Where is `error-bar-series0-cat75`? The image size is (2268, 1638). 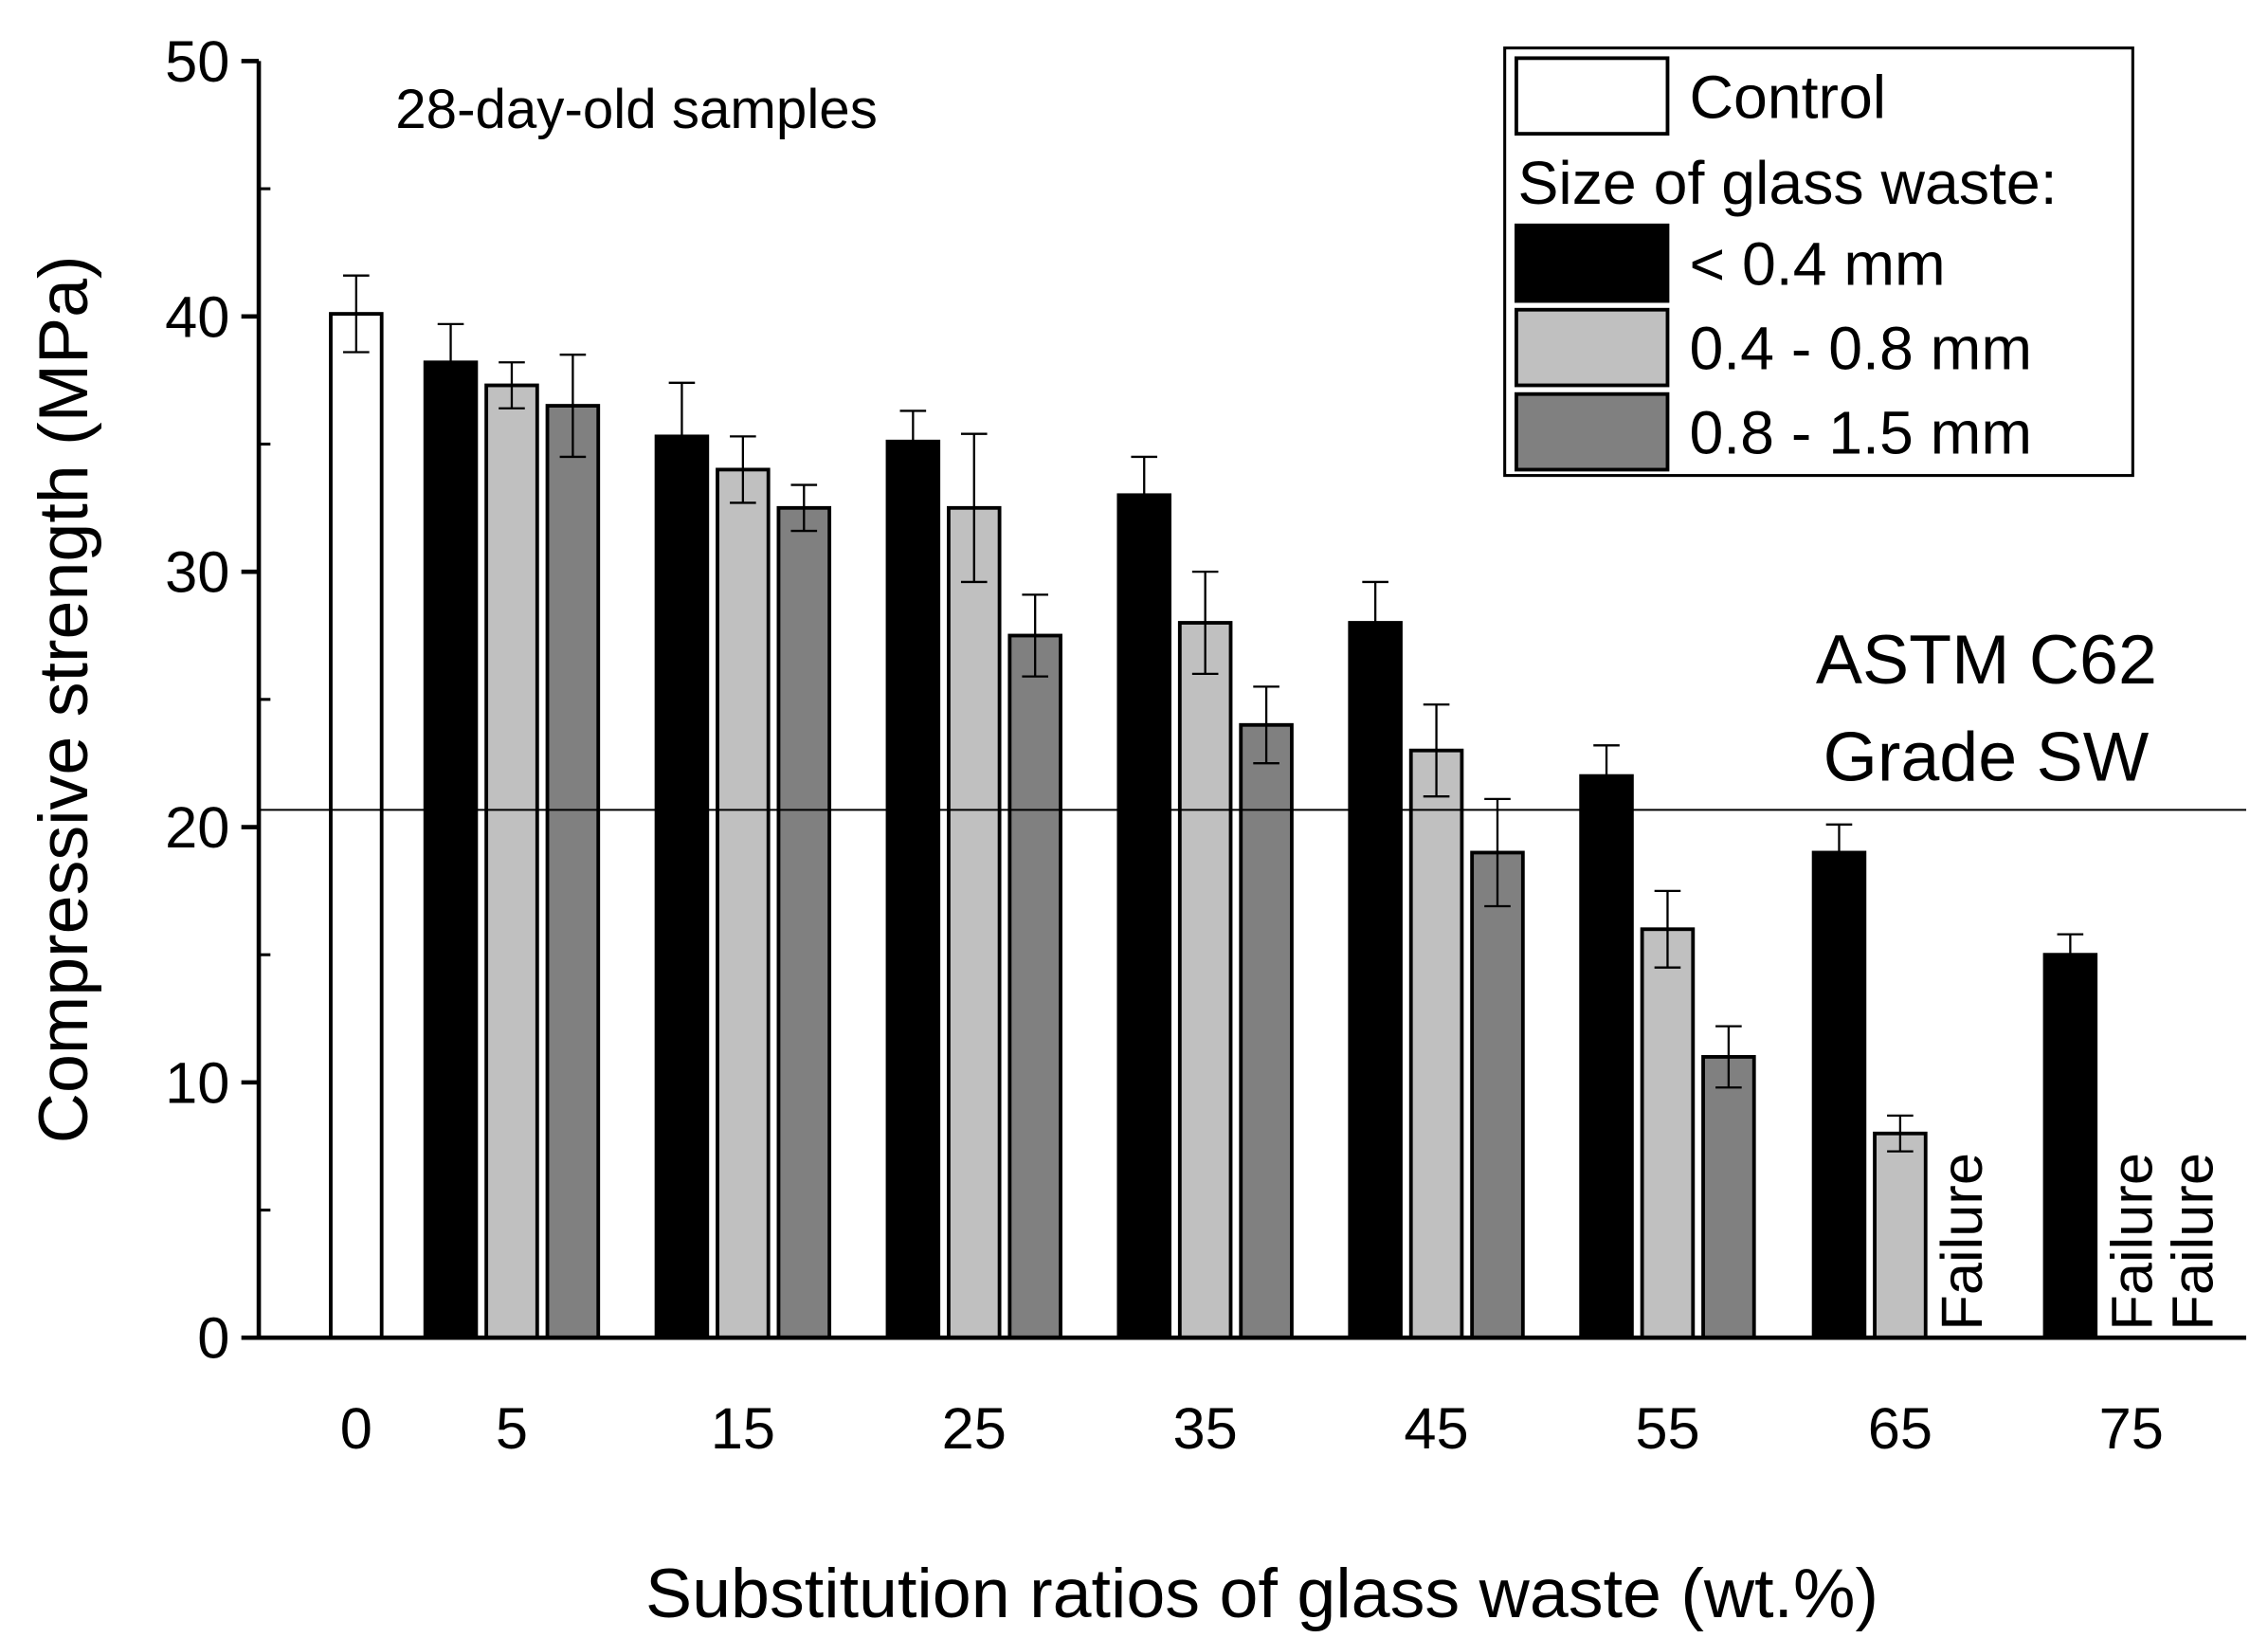 error-bar-series0-cat75 is located at coordinates (2070, 954).